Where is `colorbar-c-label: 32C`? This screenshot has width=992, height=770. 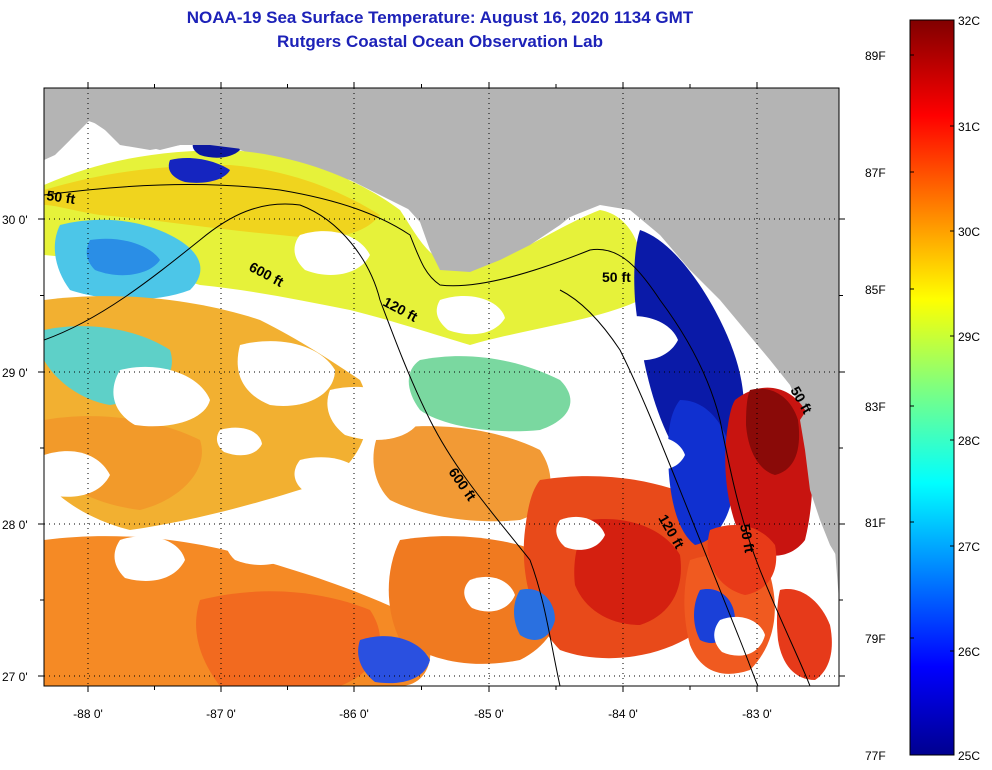
colorbar-c-label: 32C is located at coordinates (969, 21).